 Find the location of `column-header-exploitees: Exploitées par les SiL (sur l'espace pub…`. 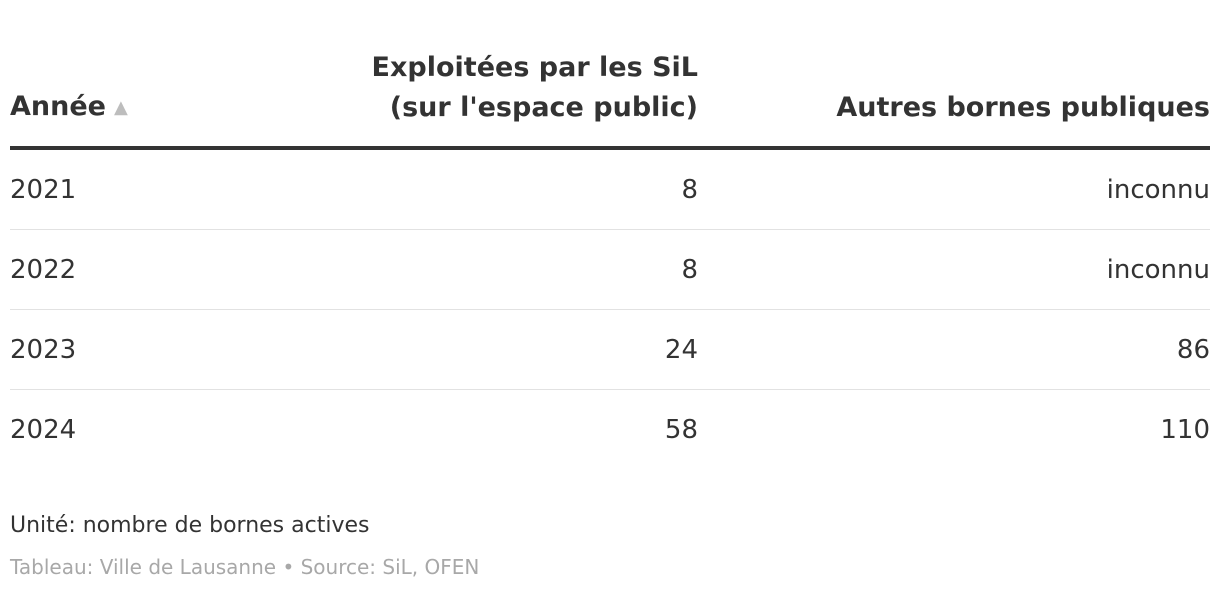

column-header-exploitees: Exploitées par les SiL (sur l'espace pub… is located at coordinates (454, 99).